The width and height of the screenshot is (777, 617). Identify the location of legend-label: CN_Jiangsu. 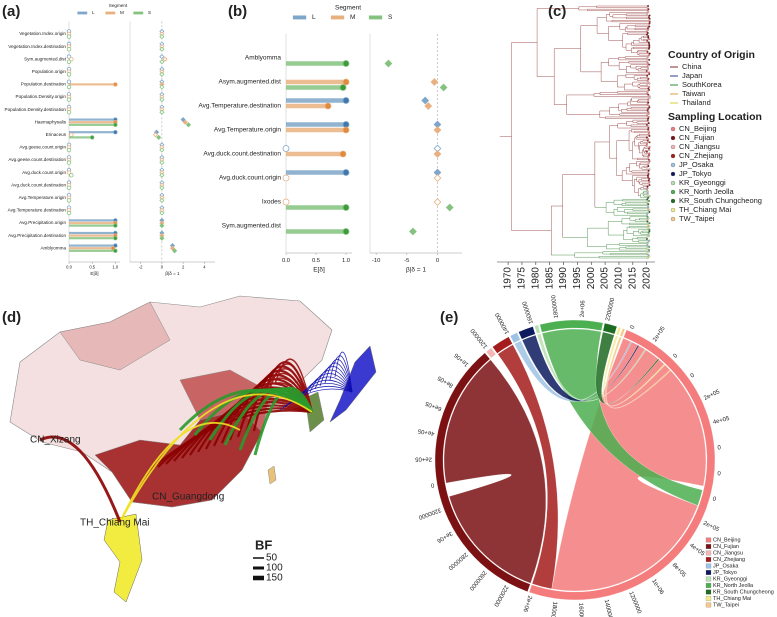
(728, 553).